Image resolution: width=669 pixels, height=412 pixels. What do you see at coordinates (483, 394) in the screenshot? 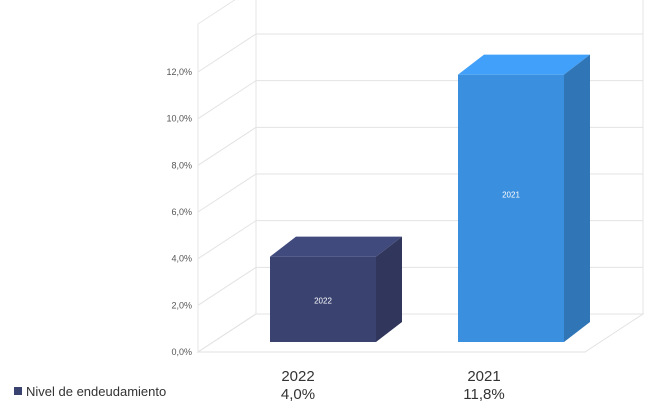
I see `value-label: 11,8%` at bounding box center [483, 394].